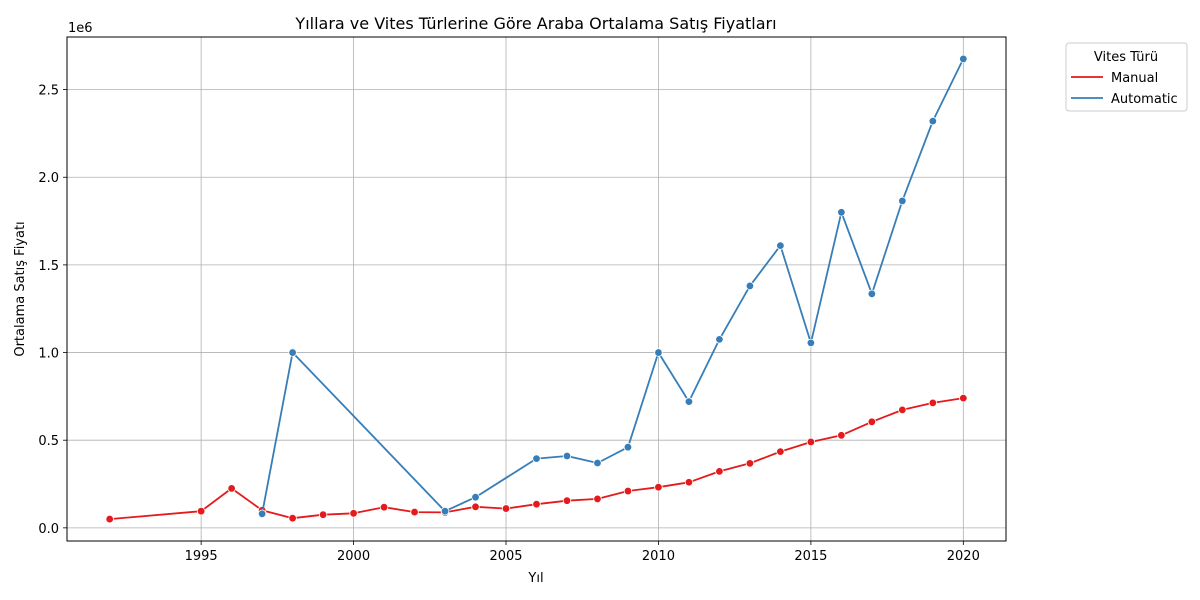  What do you see at coordinates (48, 529) in the screenshot?
I see `y-tick-label: 0.0` at bounding box center [48, 529].